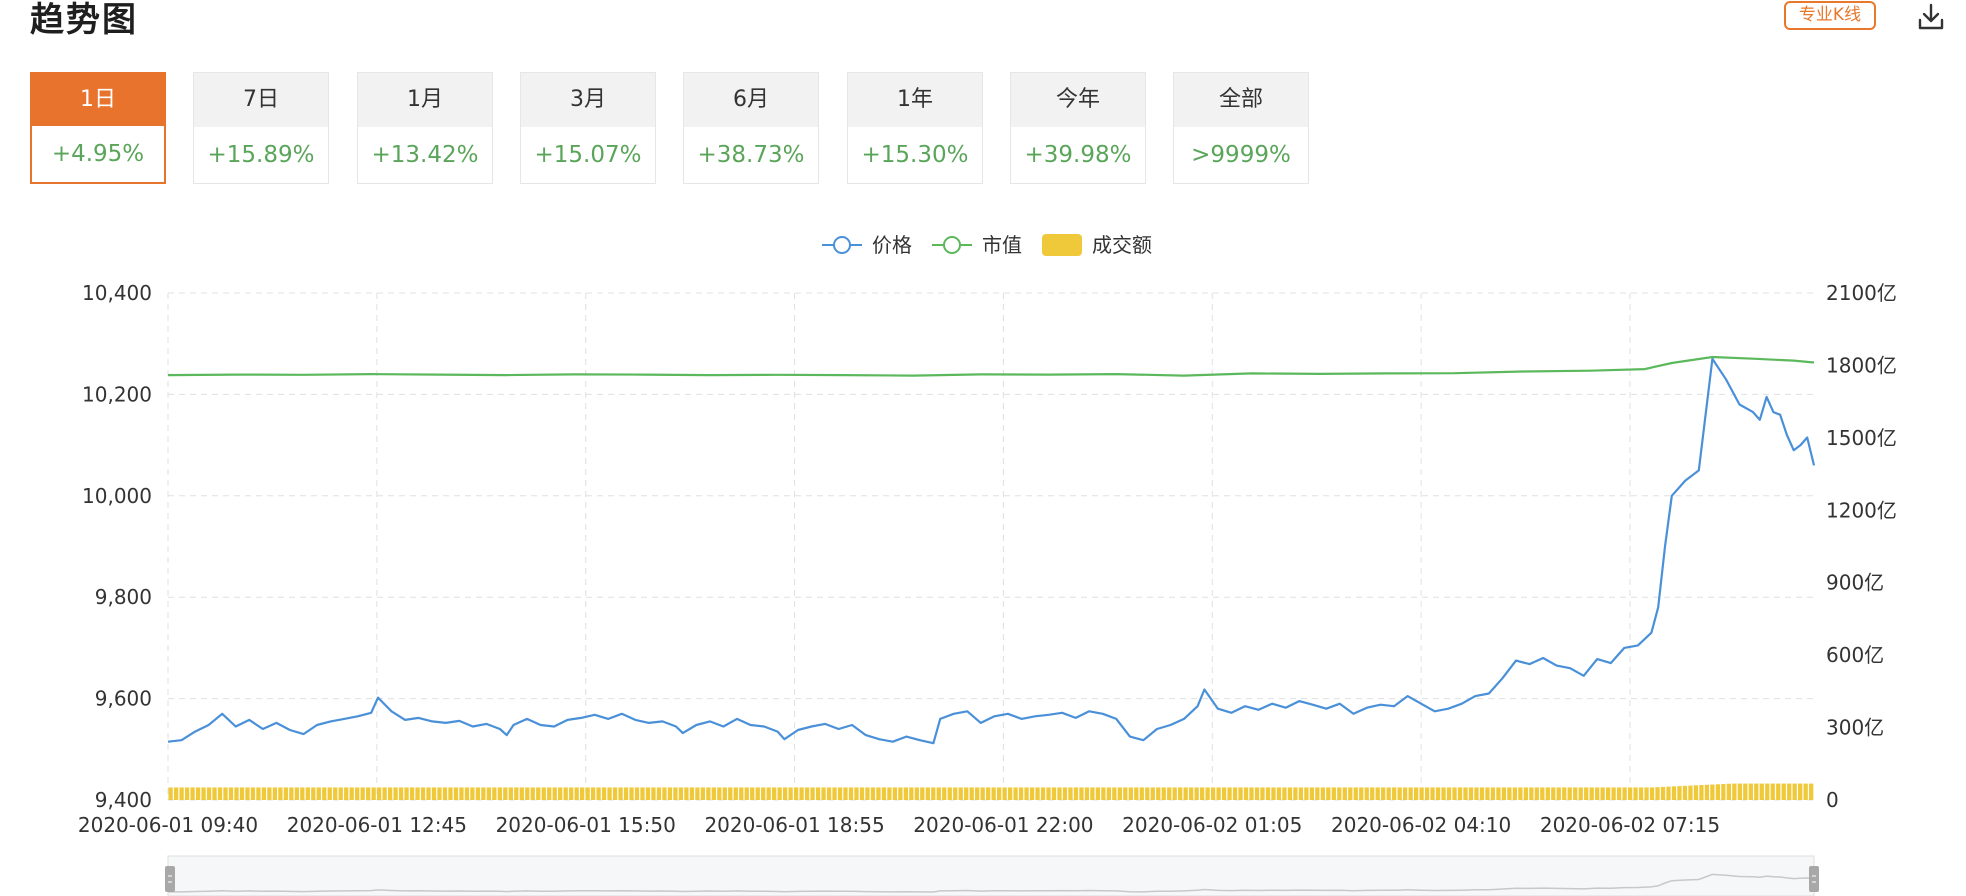  Describe the element at coordinates (425, 128) in the screenshot. I see `tab-1m: 1月 +13.42%` at that location.